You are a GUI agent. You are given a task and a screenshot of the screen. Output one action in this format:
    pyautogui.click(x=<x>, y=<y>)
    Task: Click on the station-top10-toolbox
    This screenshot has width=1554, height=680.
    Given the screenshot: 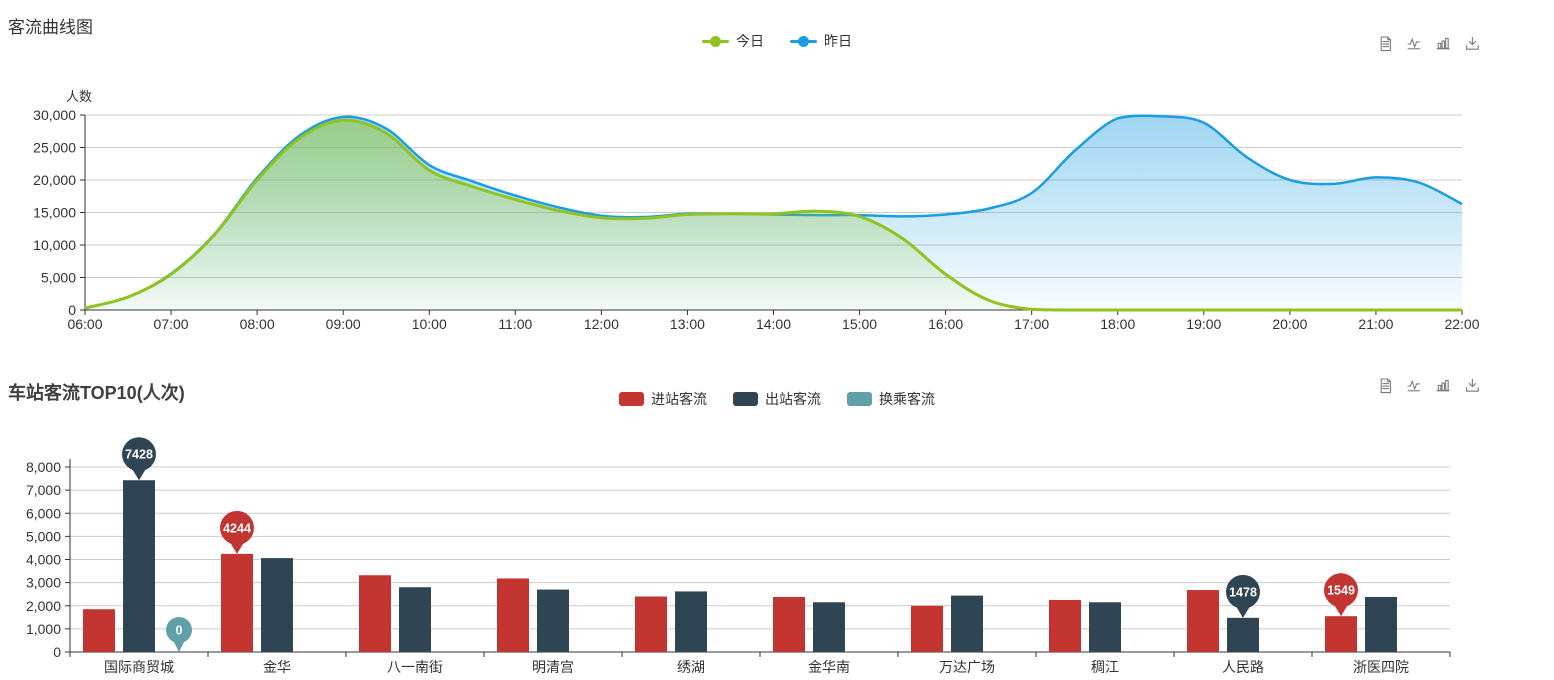 What is the action you would take?
    pyautogui.click(x=1429, y=385)
    